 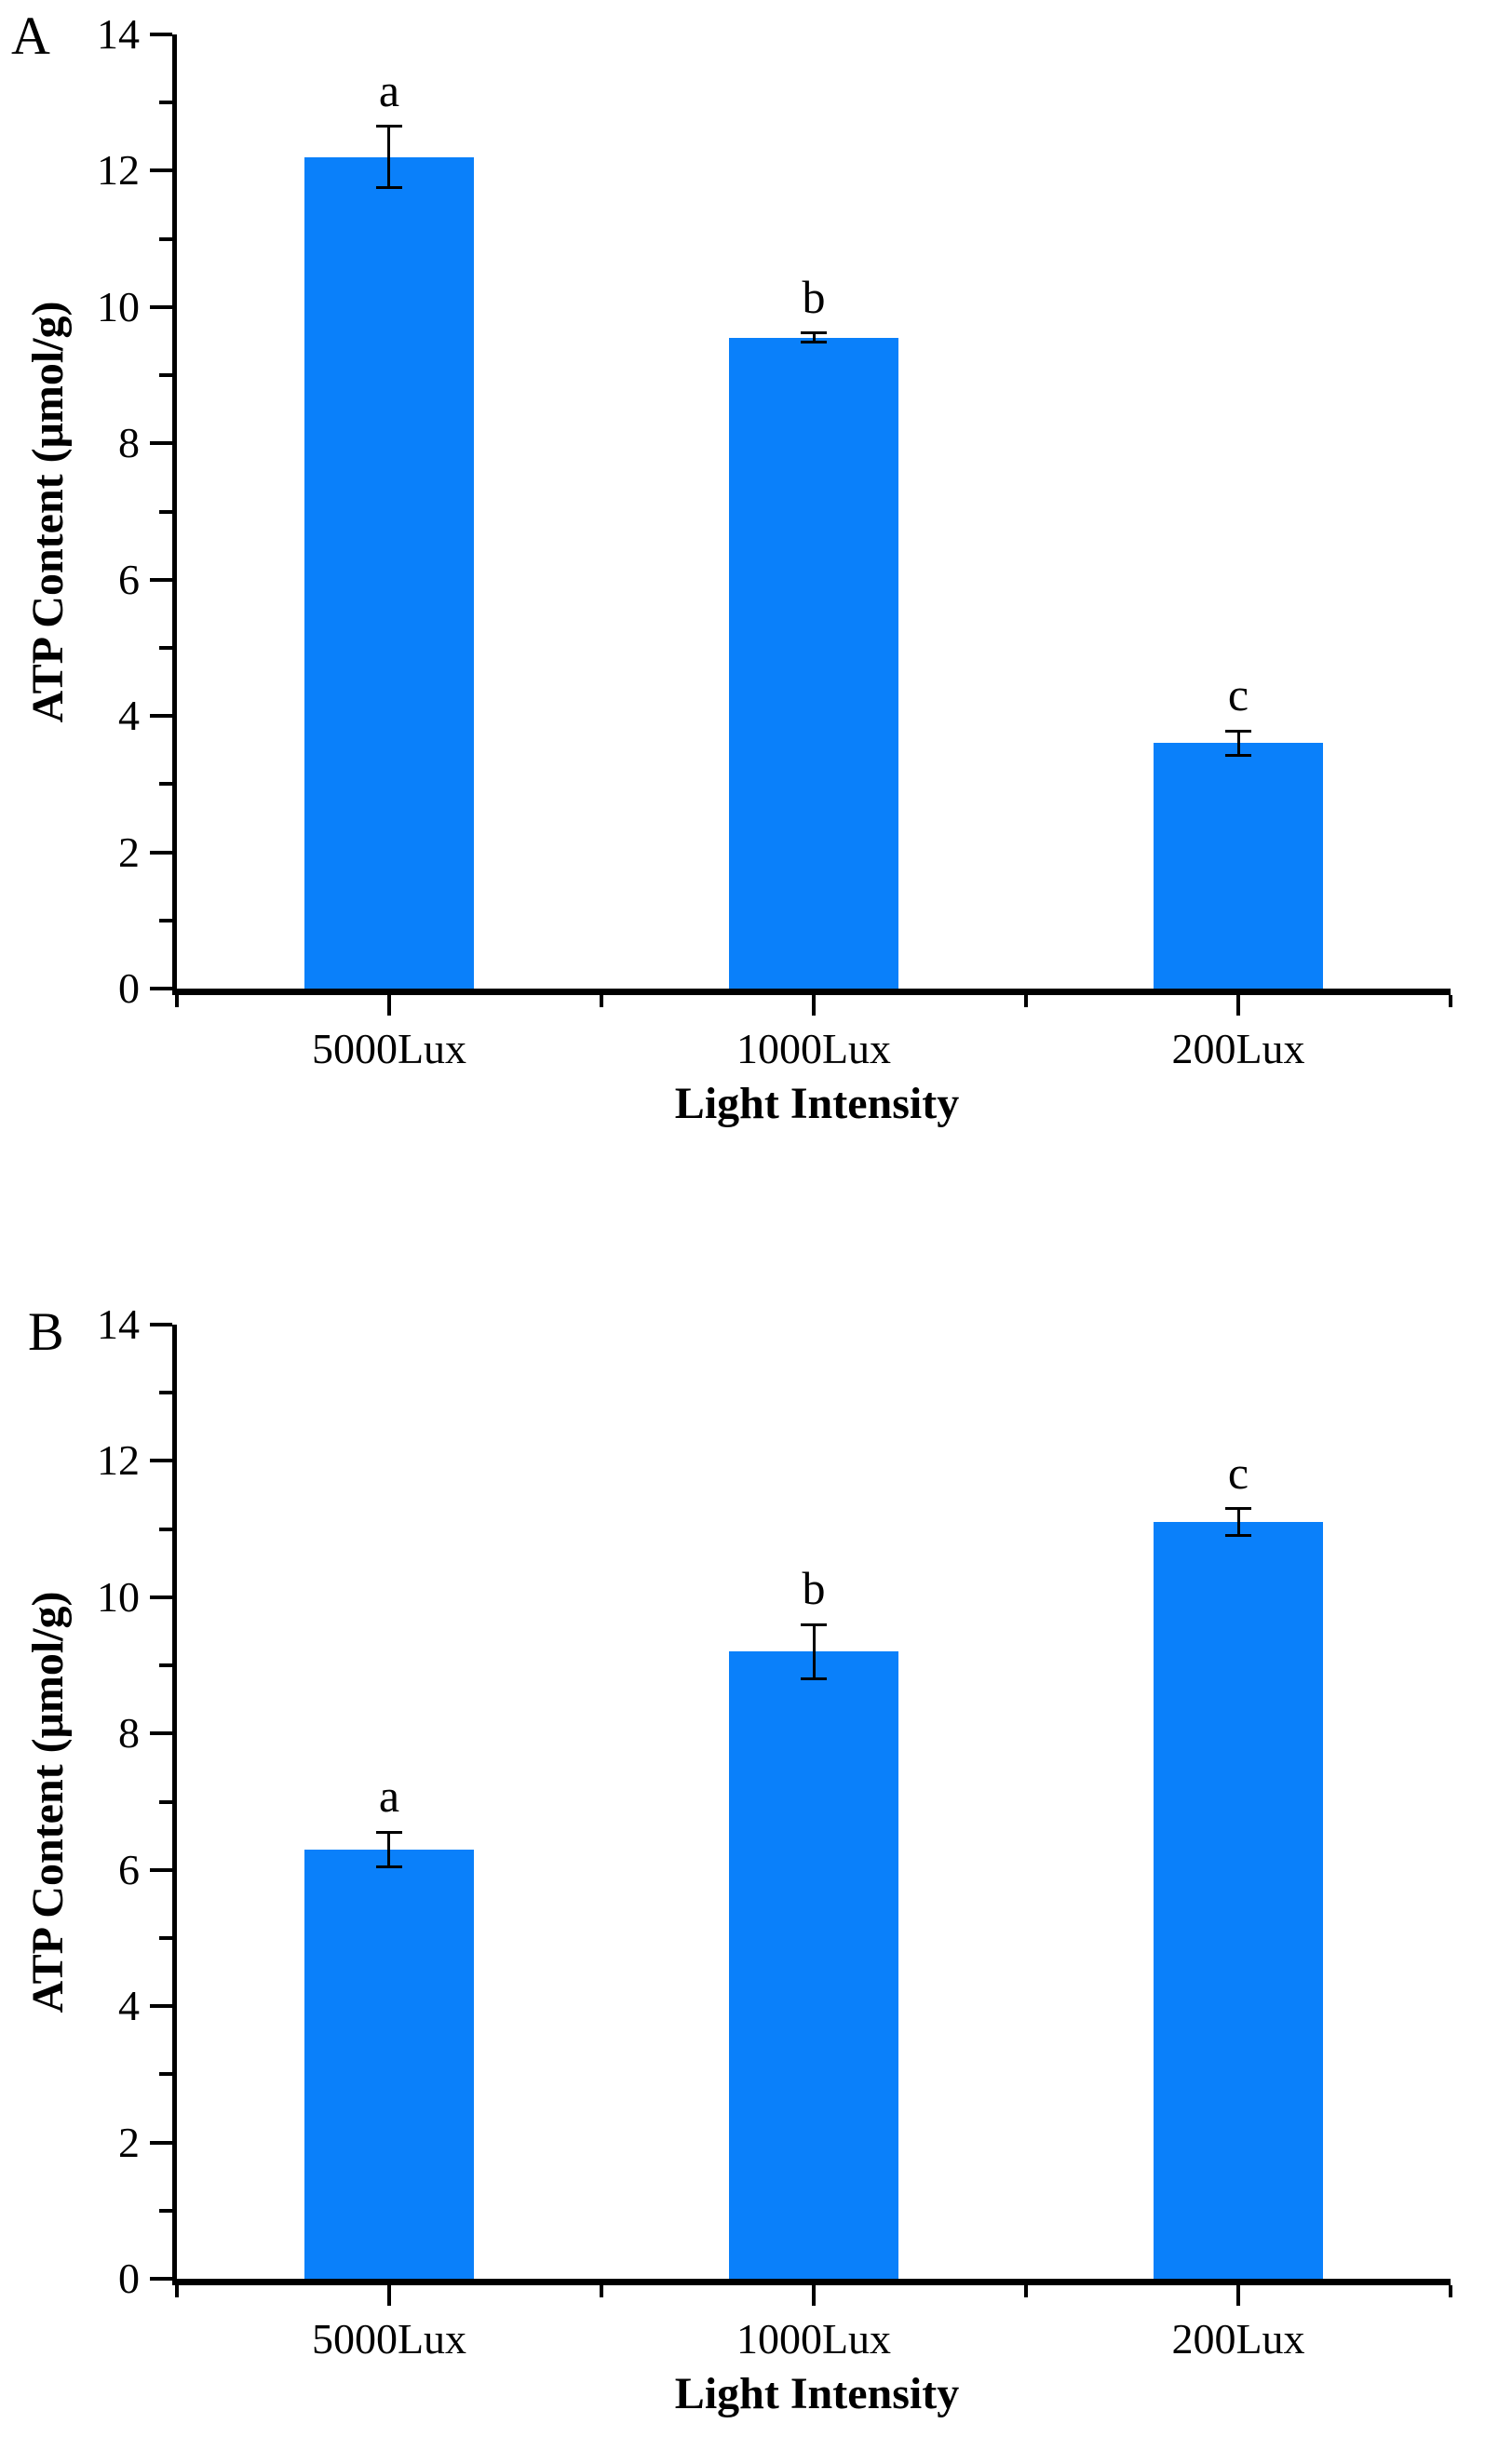 I want to click on panel-b-label: B, so click(x=46, y=1331).